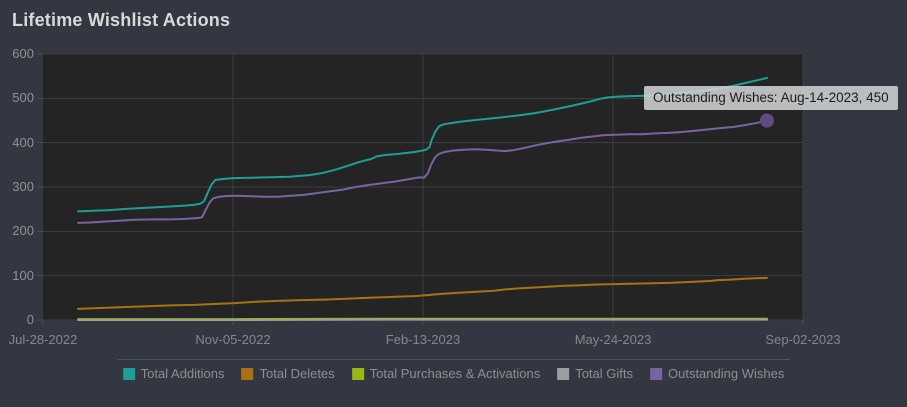 The width and height of the screenshot is (907, 407). What do you see at coordinates (182, 373) in the screenshot?
I see `legend-label-total-additions: Total Additions` at bounding box center [182, 373].